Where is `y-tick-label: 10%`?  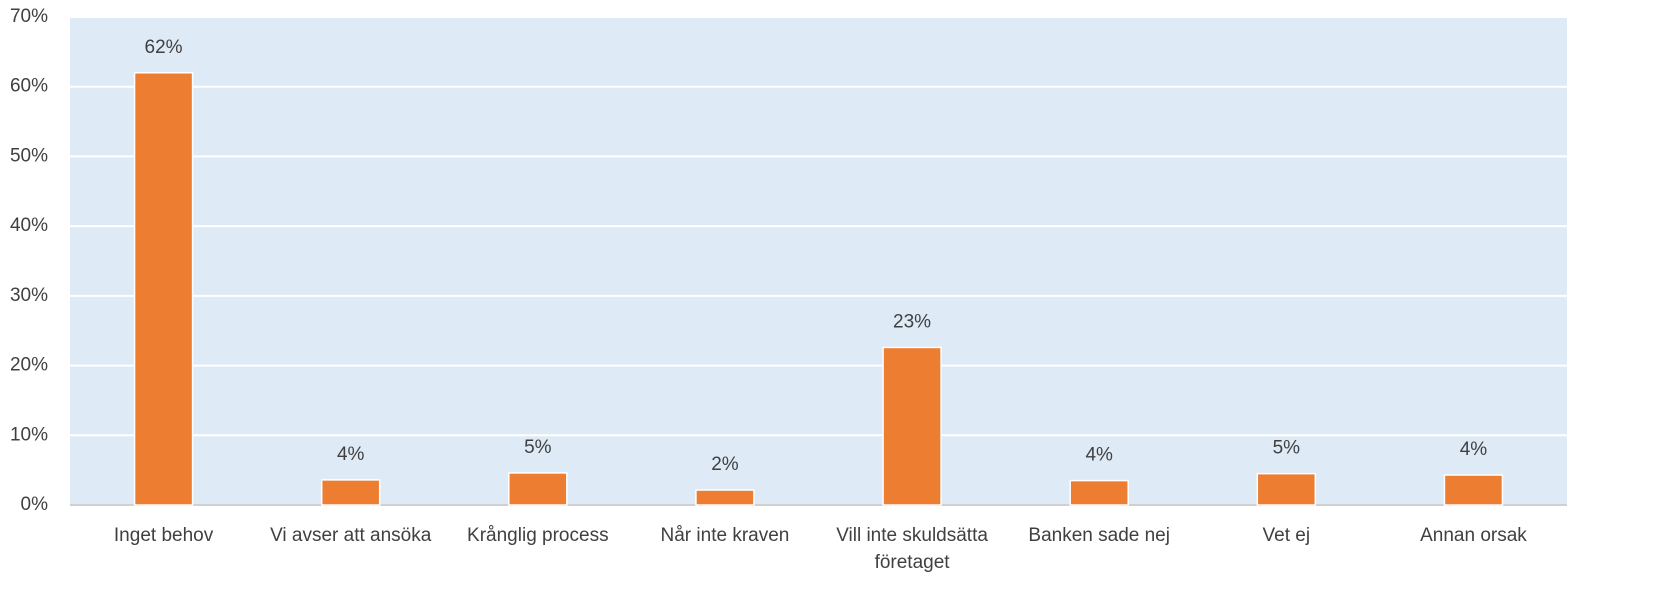 y-tick-label: 10% is located at coordinates (29, 434).